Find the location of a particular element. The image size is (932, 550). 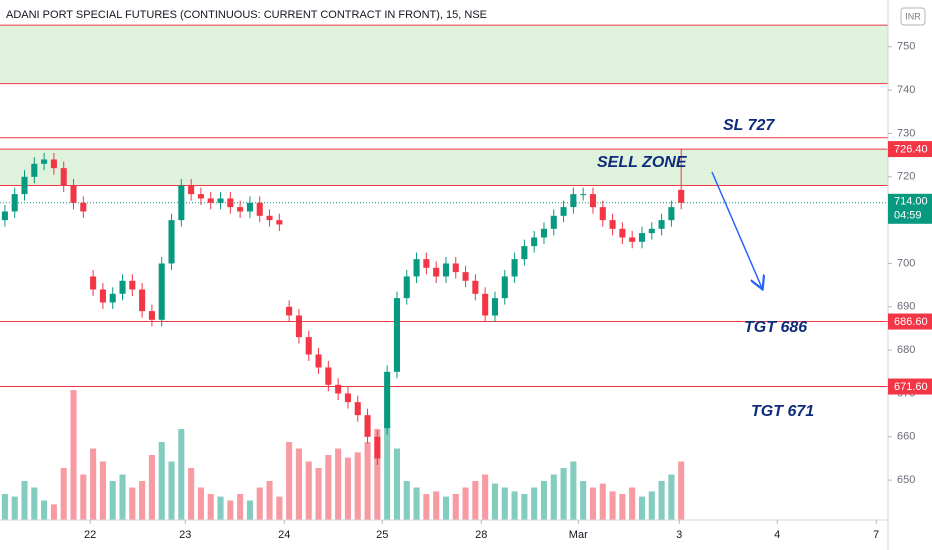

price-label: 726.40 is located at coordinates (911, 149).